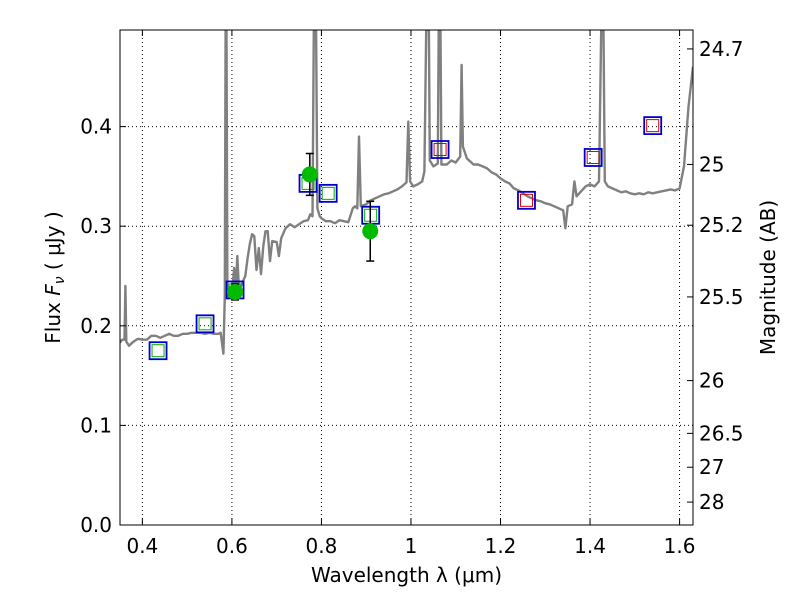 The image size is (800, 600). Describe the element at coordinates (96, 425) in the screenshot. I see `y-tick-label: 0.1` at that location.